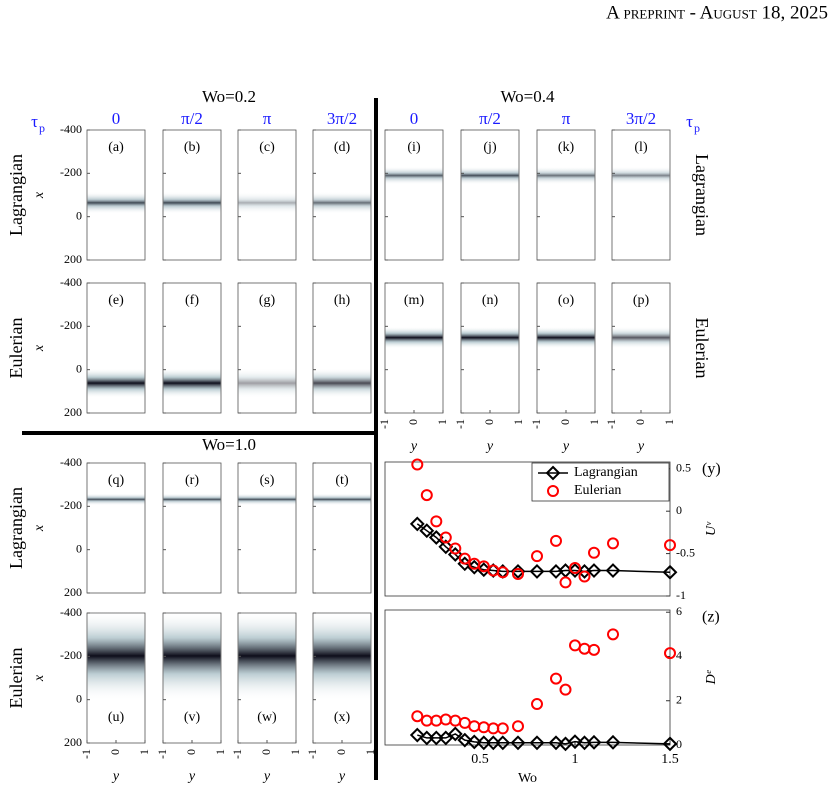 This screenshot has width=838, height=794. I want to click on y-tick-label: -1, so click(681, 595).